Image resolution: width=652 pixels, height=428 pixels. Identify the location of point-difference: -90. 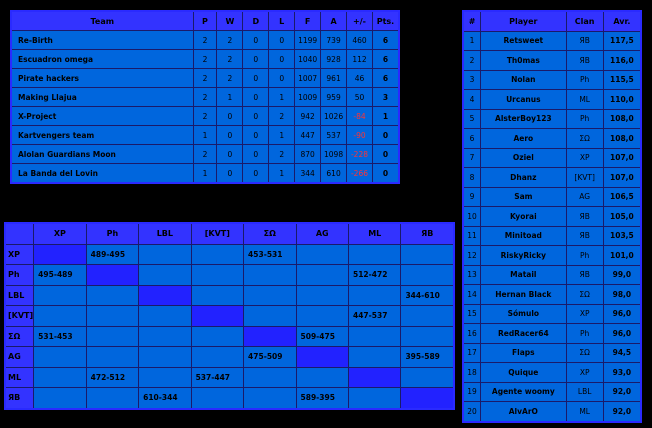
(359, 135).